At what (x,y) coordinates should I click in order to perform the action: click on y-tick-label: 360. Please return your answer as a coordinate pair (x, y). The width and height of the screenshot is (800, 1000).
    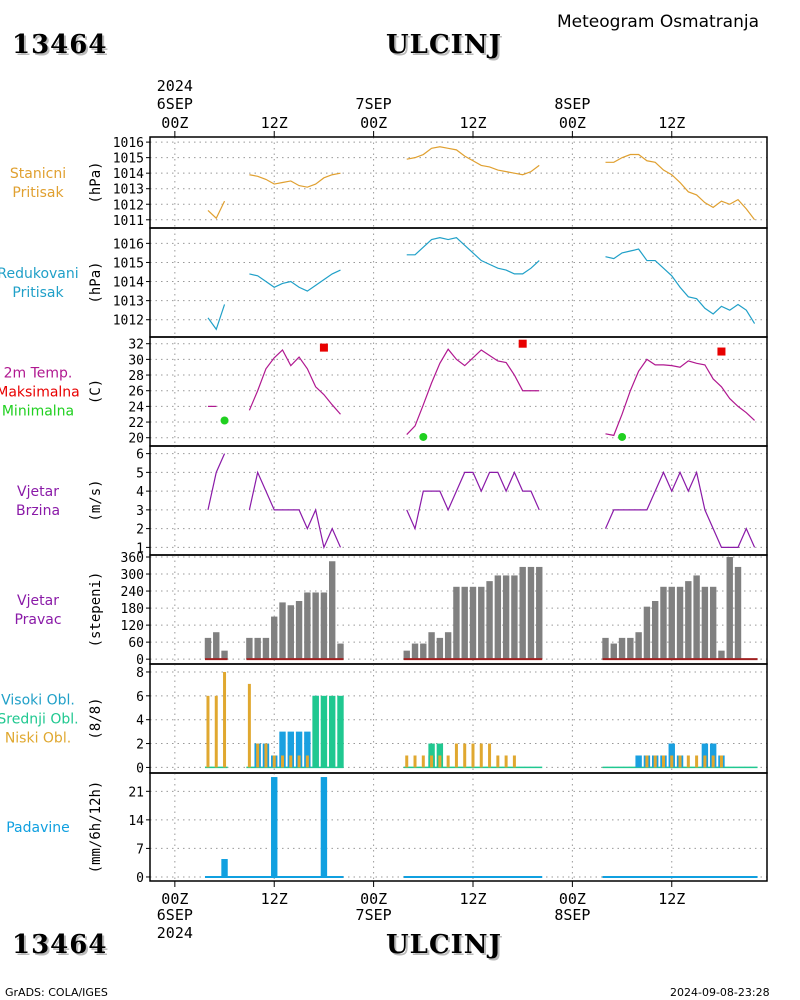
    Looking at the image, I should click on (132, 558).